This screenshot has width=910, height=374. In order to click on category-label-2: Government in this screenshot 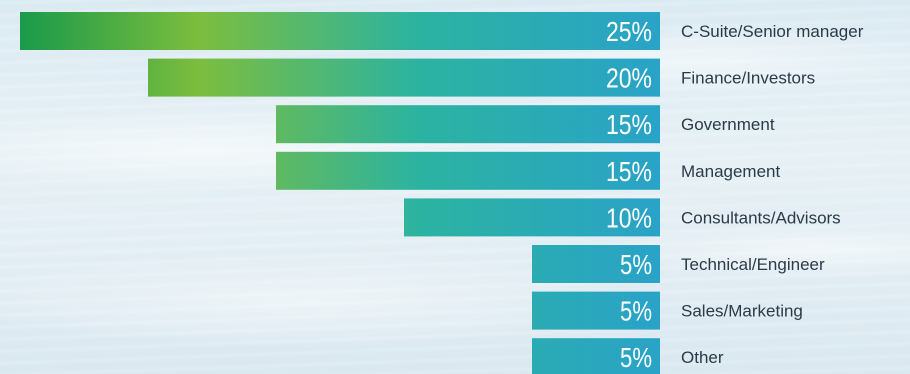, I will do `click(728, 124)`.